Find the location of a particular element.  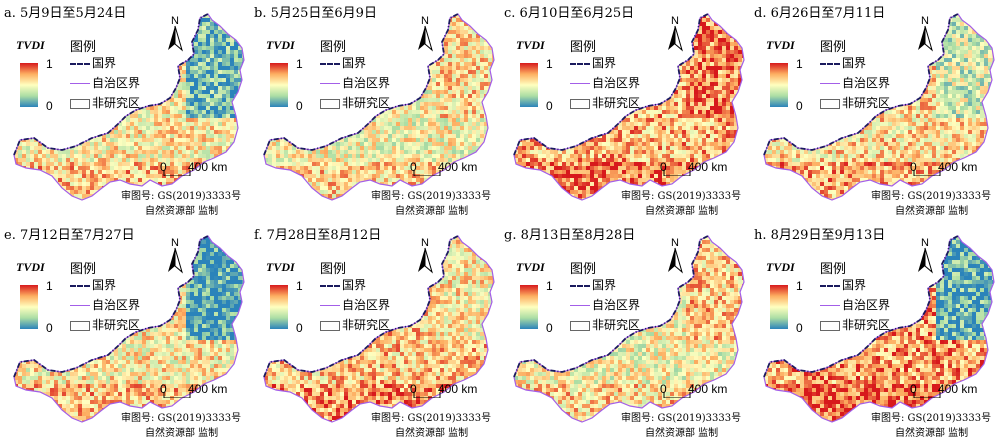

panel-title: g. 8月13日至8月28日 is located at coordinates (569, 233).